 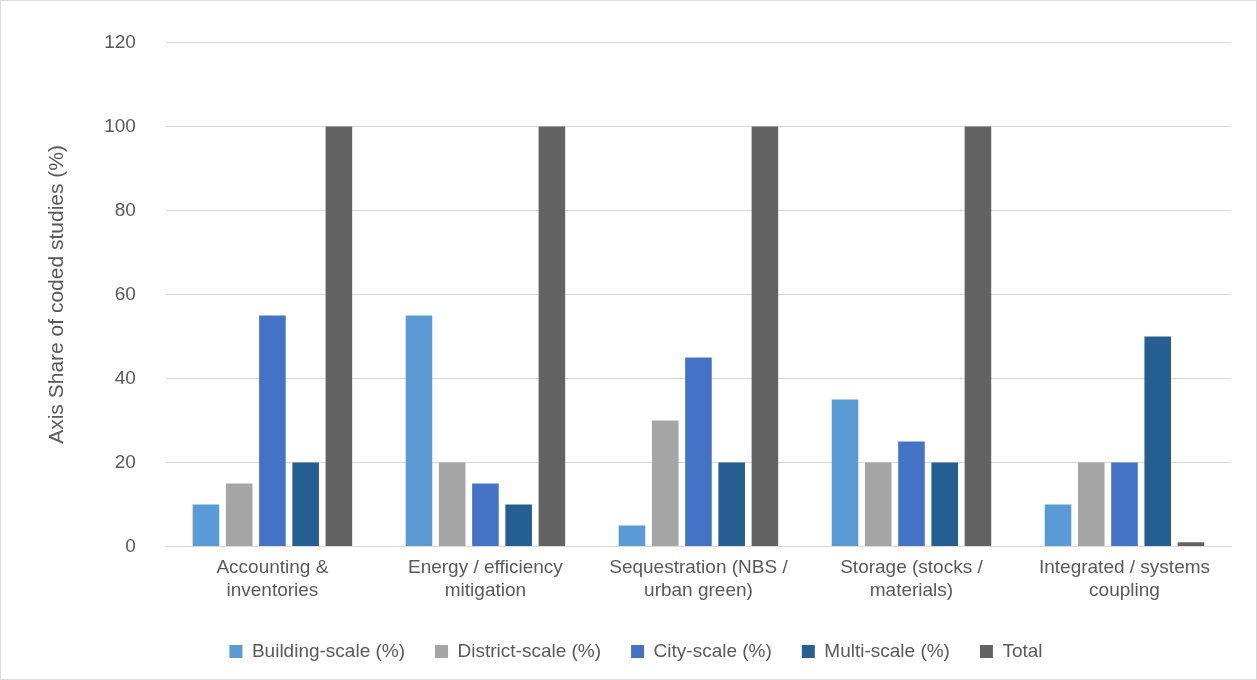 I want to click on x-tick-label: Storage (stocks / materials), so click(x=912, y=578).